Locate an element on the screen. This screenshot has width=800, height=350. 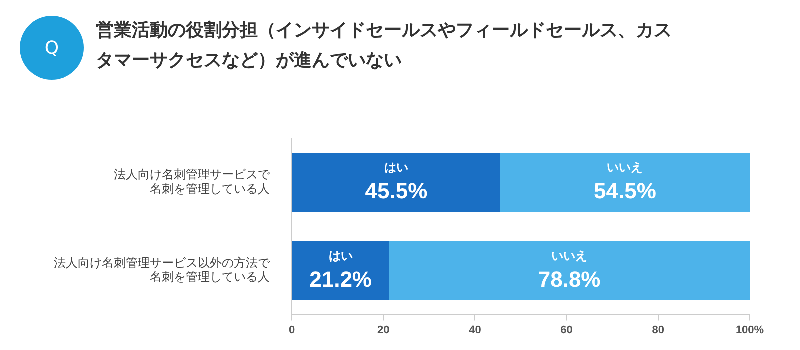
data-label: 45.5% is located at coordinates (396, 191).